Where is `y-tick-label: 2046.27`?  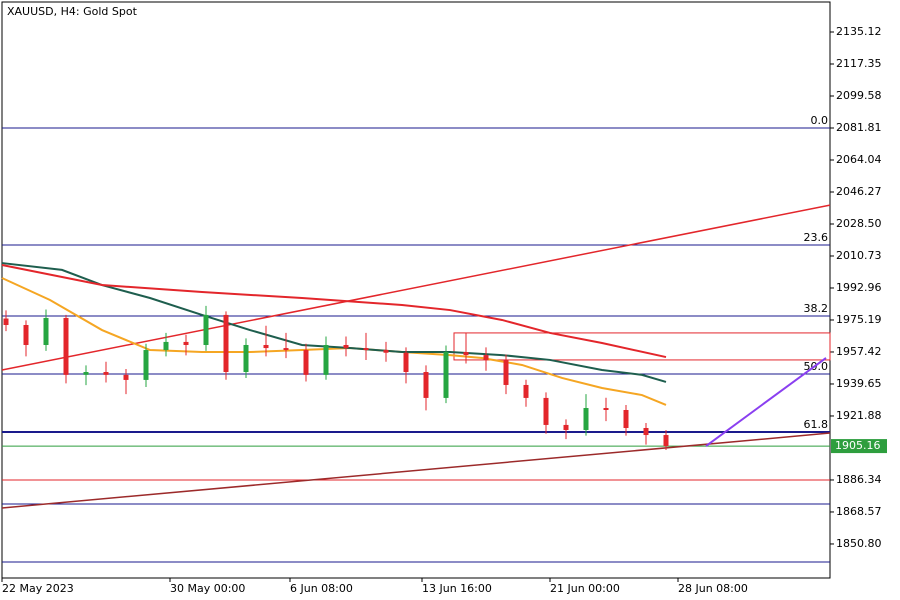 y-tick-label: 2046.27 is located at coordinates (859, 191).